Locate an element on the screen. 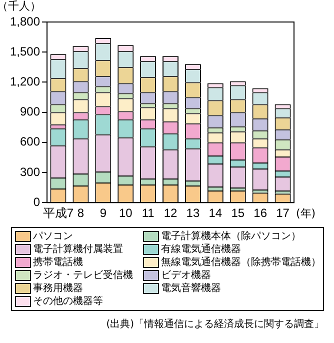  y-tick-label: 0 is located at coordinates (36, 201).